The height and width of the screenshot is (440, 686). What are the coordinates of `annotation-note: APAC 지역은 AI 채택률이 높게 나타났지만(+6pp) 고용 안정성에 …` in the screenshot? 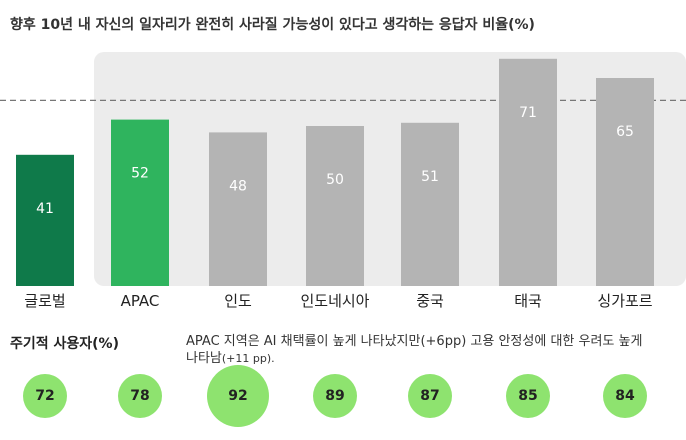 It's located at (436, 350).